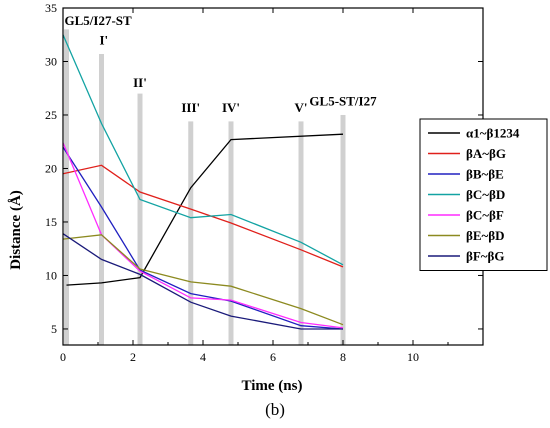  Describe the element at coordinates (485, 174) in the screenshot. I see `legend-label: βB~βE` at that location.